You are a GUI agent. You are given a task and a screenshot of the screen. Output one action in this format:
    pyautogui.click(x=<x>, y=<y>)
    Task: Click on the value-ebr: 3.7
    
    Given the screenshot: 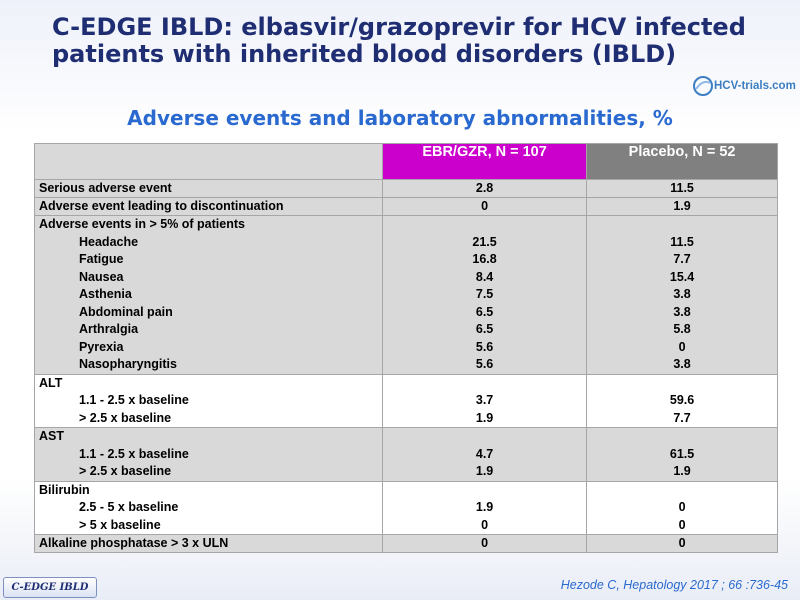 What is the action you would take?
    pyautogui.click(x=484, y=400)
    